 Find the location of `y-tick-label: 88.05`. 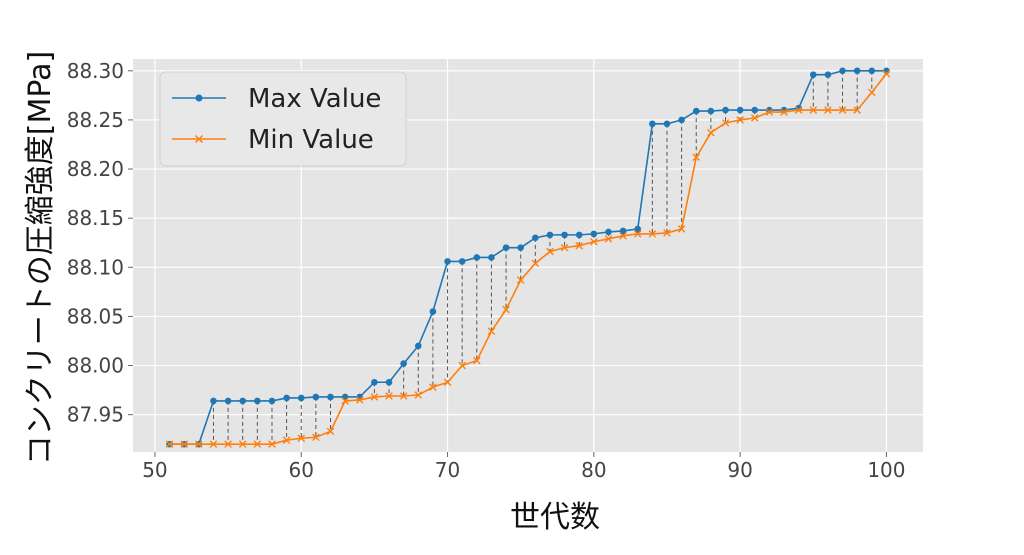

y-tick-label: 88.05 is located at coordinates (95, 316).